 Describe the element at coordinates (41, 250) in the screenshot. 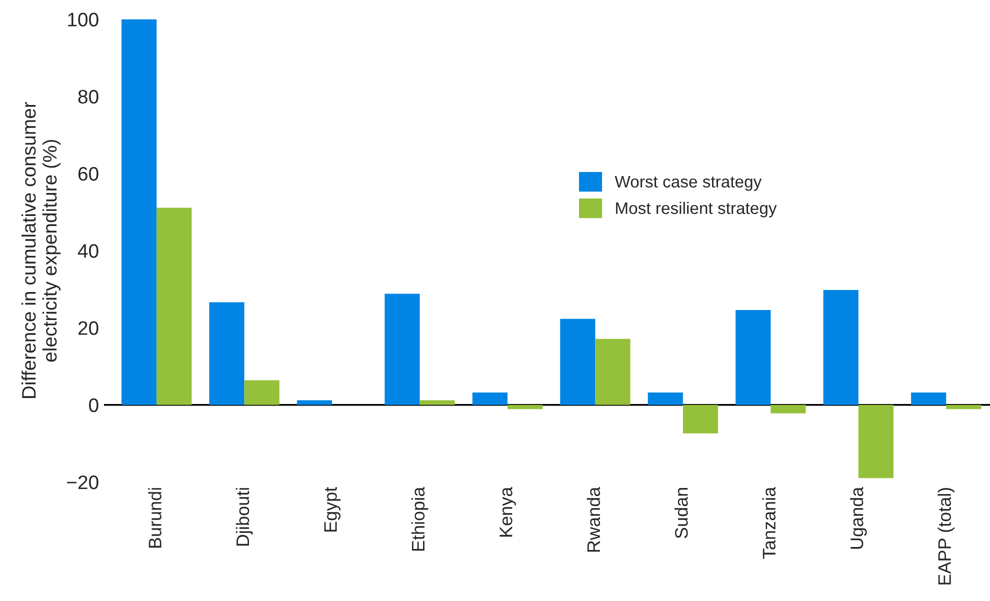

I see `y-axis-title: Difference in cumulative consumer electricity expenditure (%)` at that location.